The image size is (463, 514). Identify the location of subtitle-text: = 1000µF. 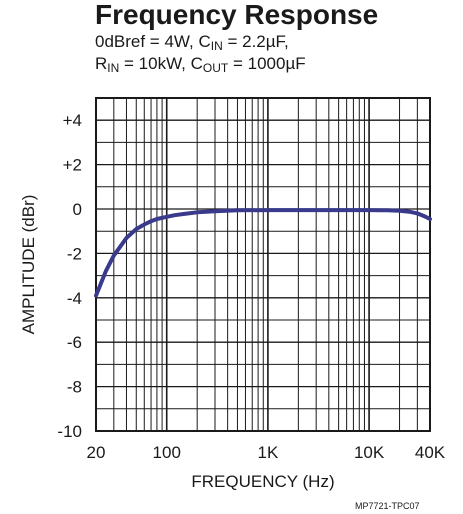
(267, 63).